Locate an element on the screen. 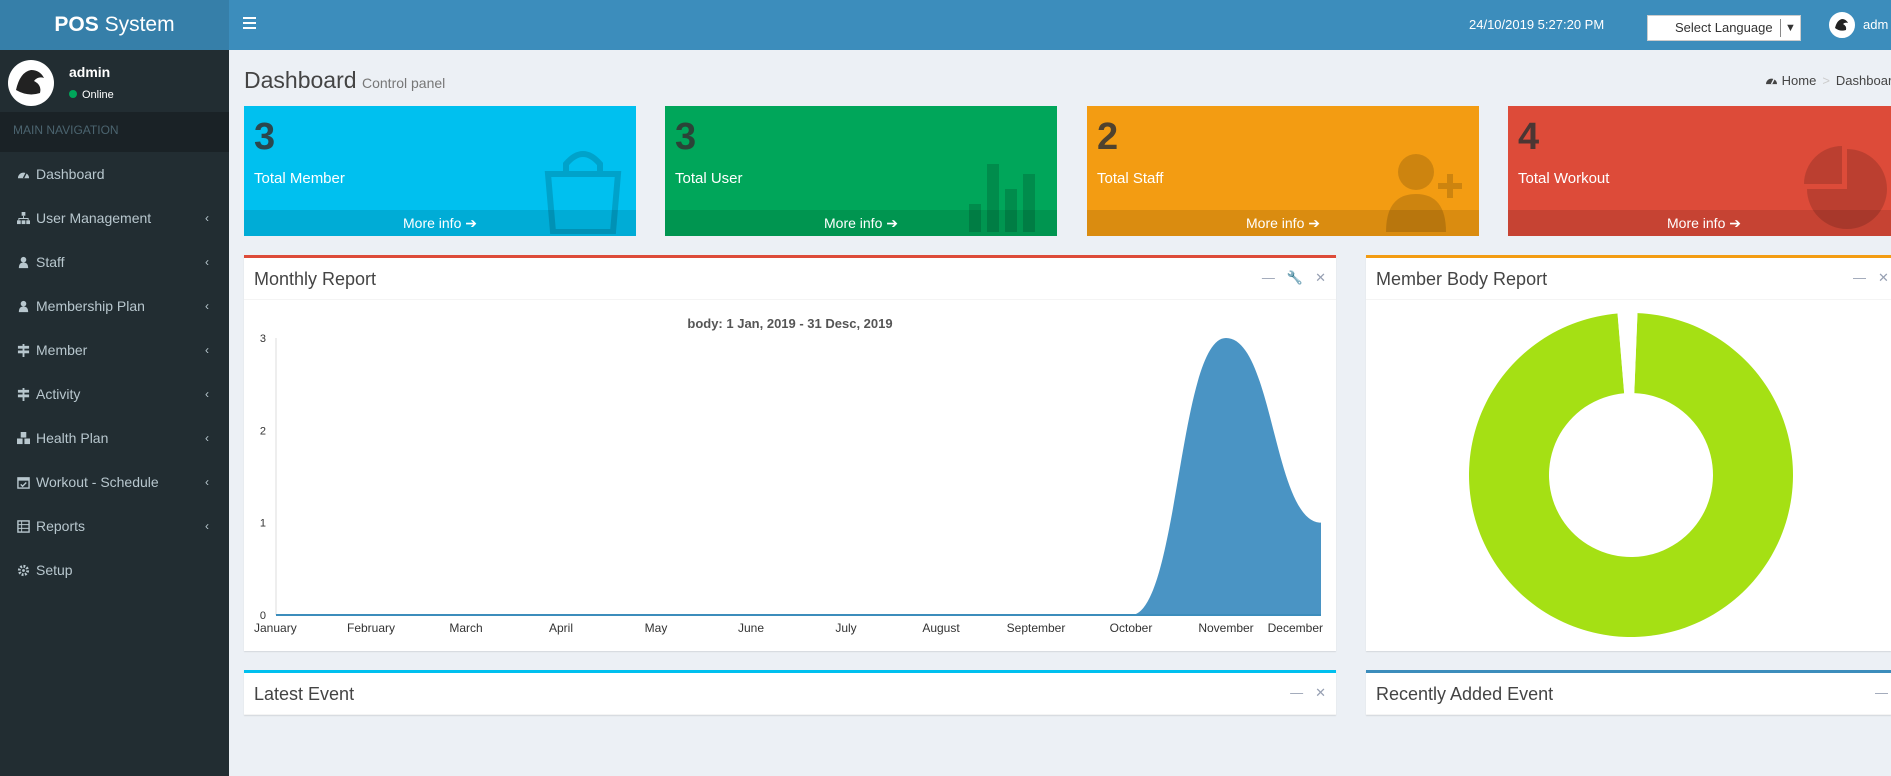 The height and width of the screenshot is (776, 1891). sidebar-item-dashboard: Dashboard is located at coordinates (114, 174).